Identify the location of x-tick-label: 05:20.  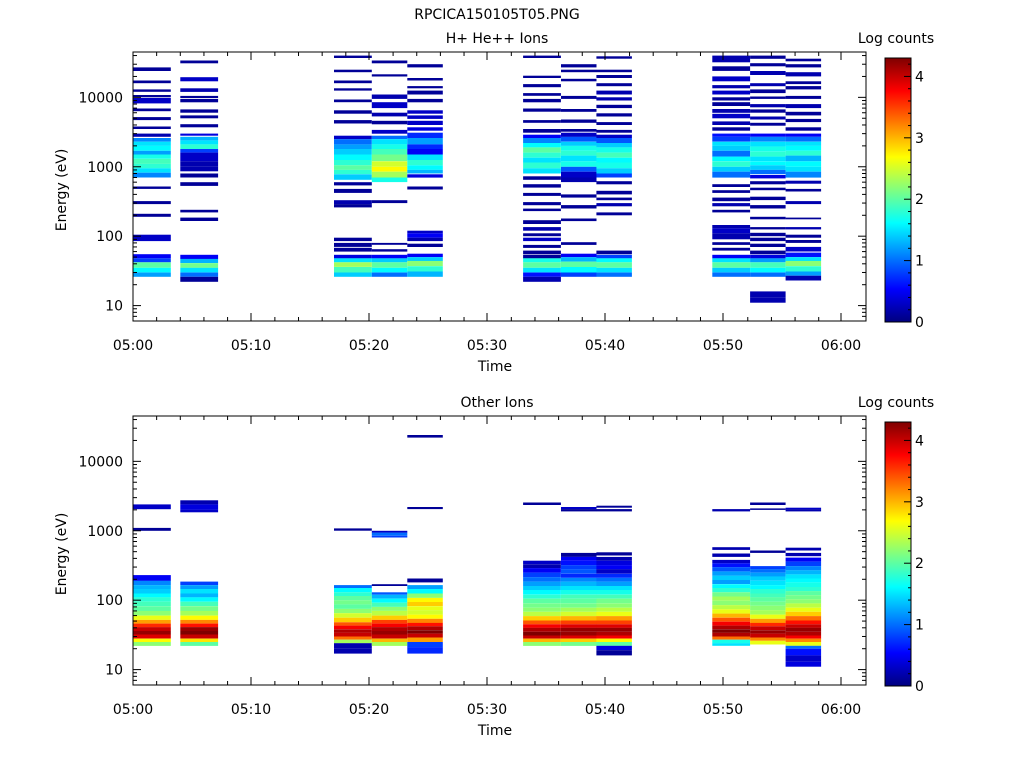
(369, 346).